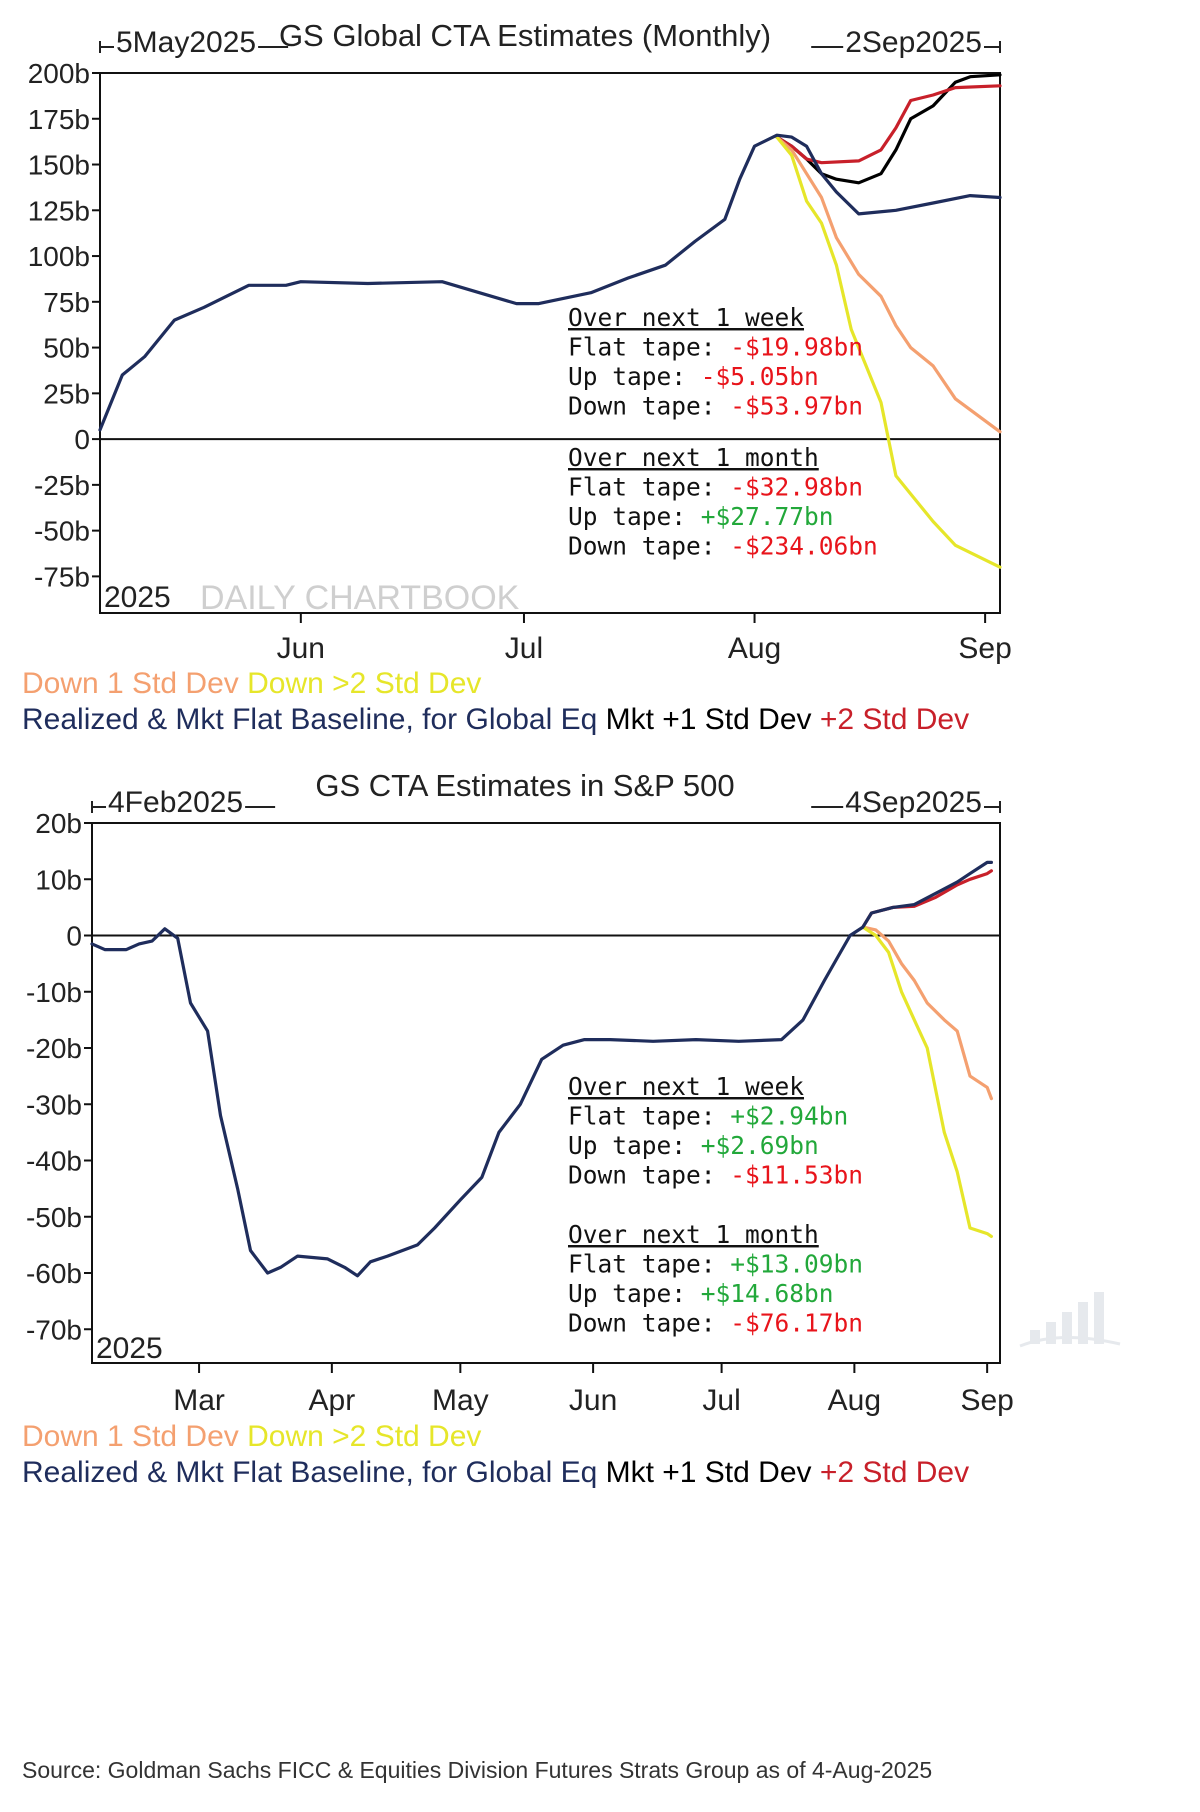  I want to click on week-annotation-row: Up tape: +$2.69bn, so click(693, 1145).